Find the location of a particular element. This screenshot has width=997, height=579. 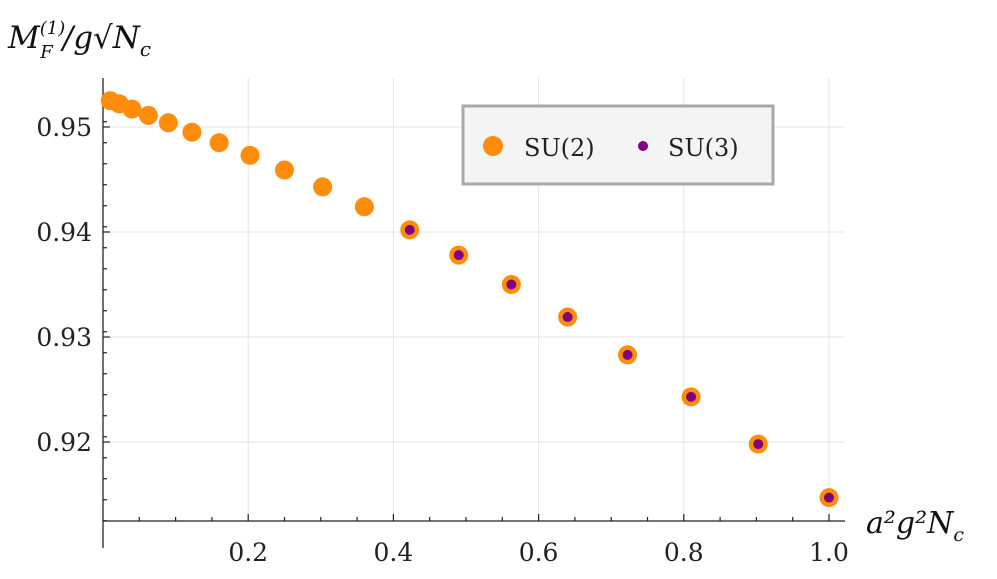

legend-label-su2: SU(2) is located at coordinates (559, 148).